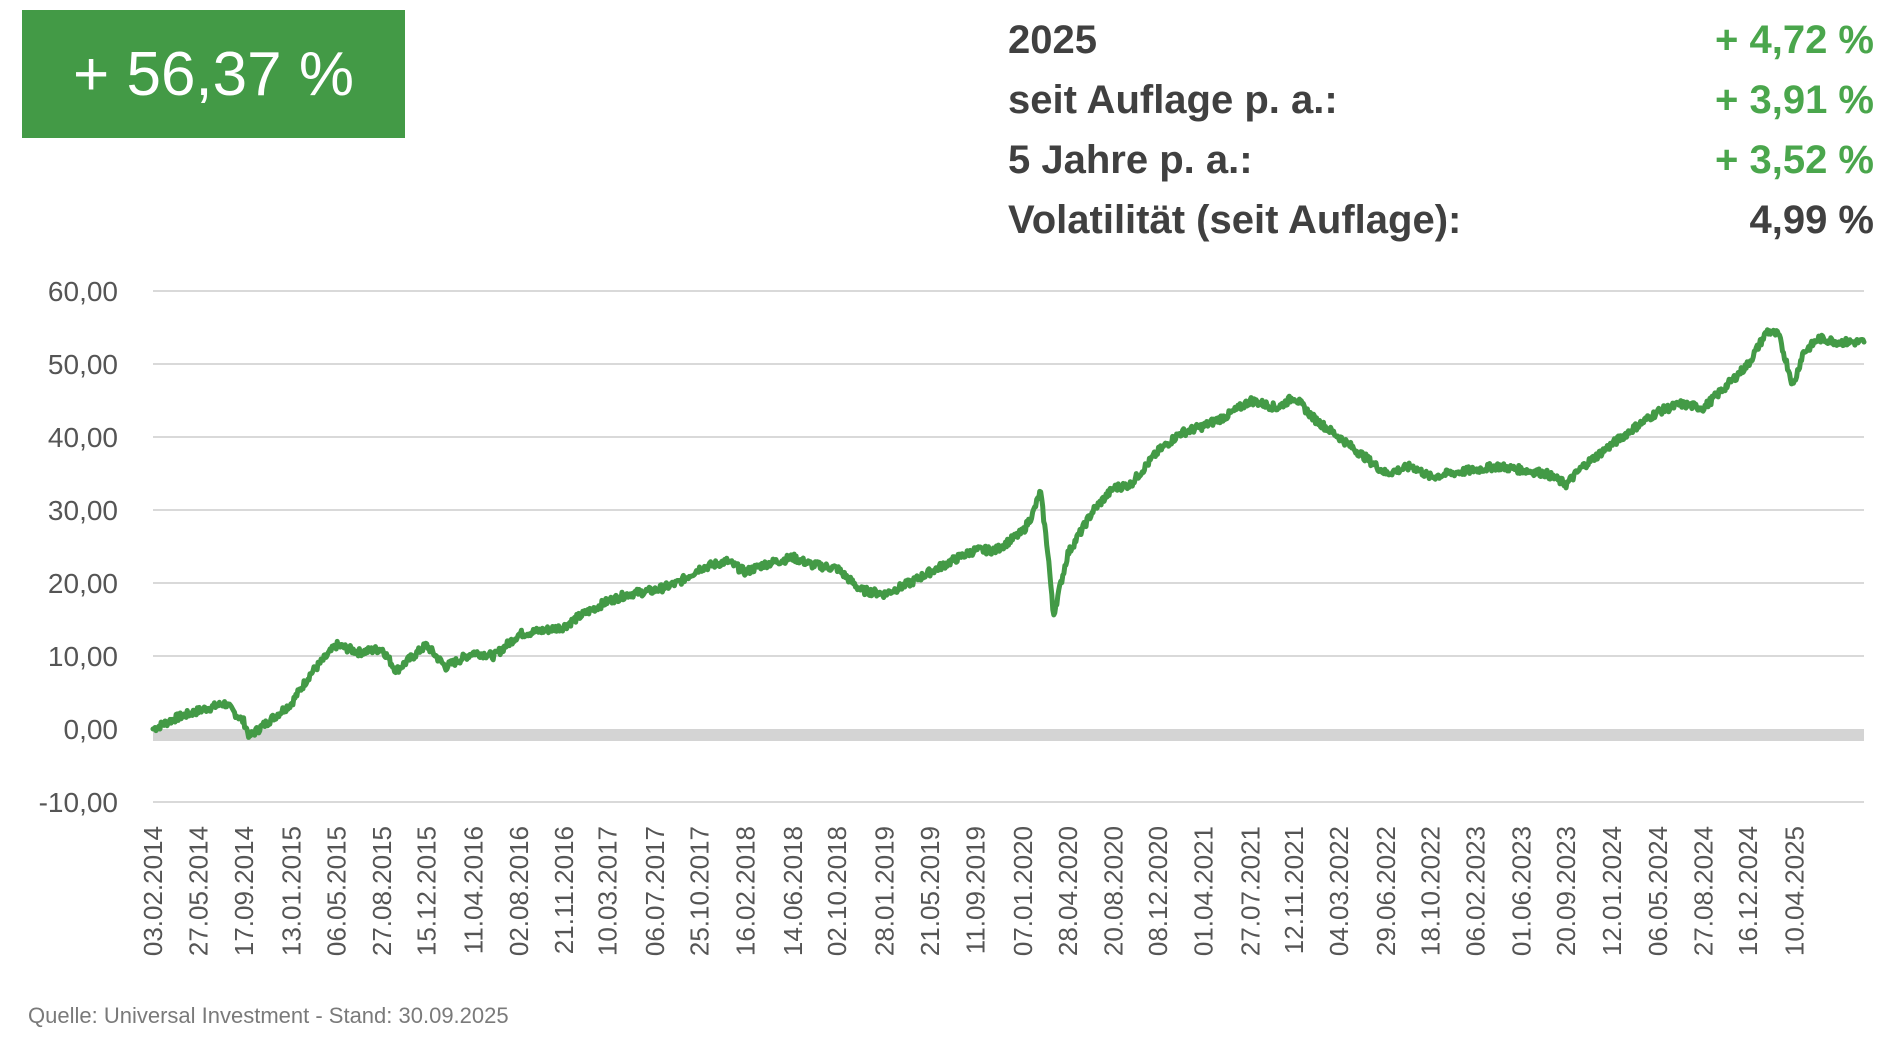  I want to click on x-tick-label: 02.08.2016, so click(519, 891).